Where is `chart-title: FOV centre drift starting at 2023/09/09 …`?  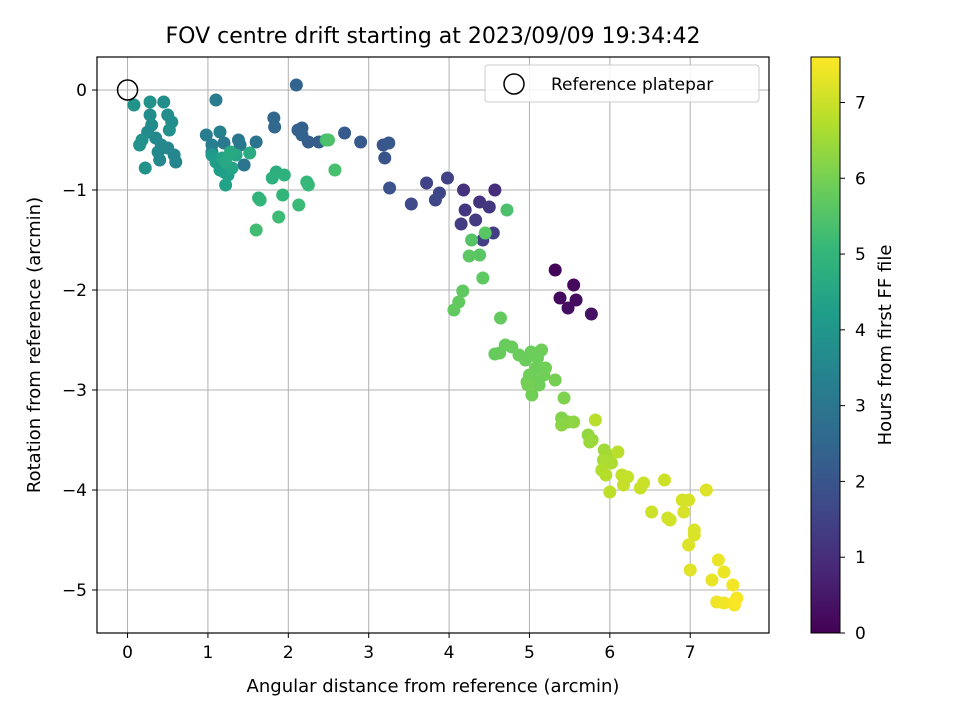
chart-title: FOV centre drift starting at 2023/09/09 … is located at coordinates (433, 36).